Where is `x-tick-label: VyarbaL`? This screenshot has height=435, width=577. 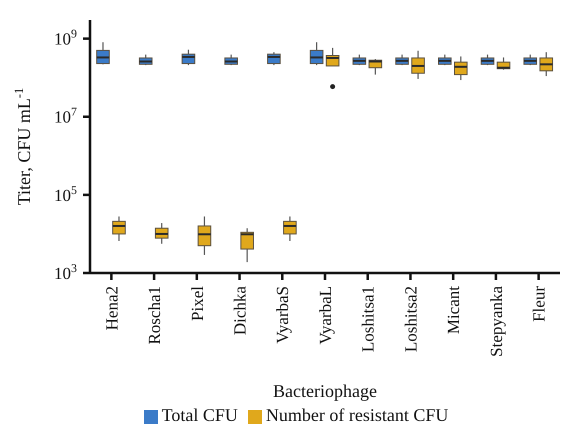
x-tick-label: VyarbaL is located at coordinates (325, 315).